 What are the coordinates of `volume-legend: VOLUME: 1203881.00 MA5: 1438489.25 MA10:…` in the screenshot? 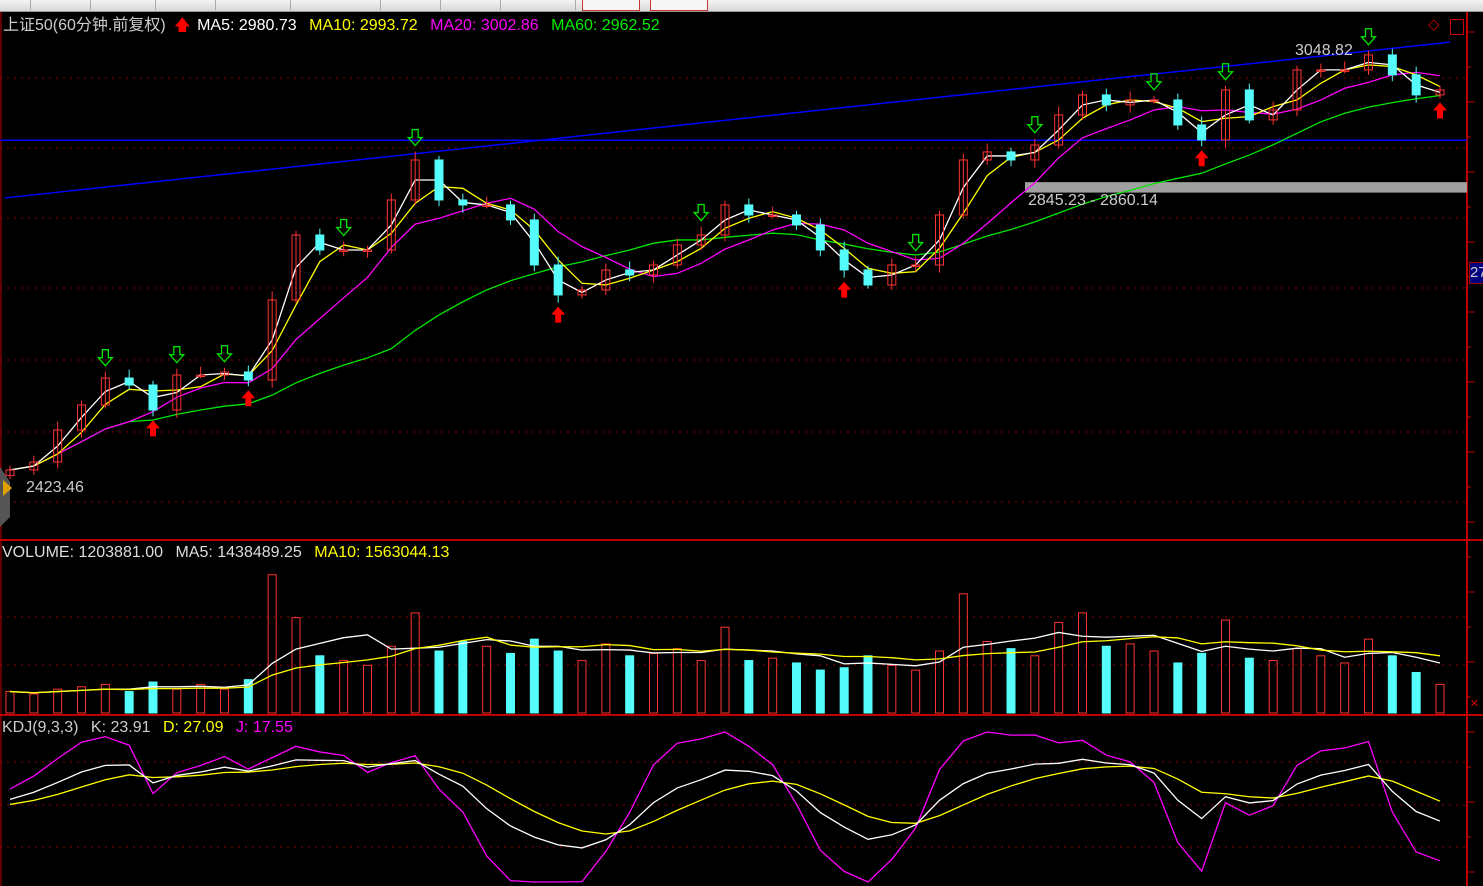 It's located at (229, 553).